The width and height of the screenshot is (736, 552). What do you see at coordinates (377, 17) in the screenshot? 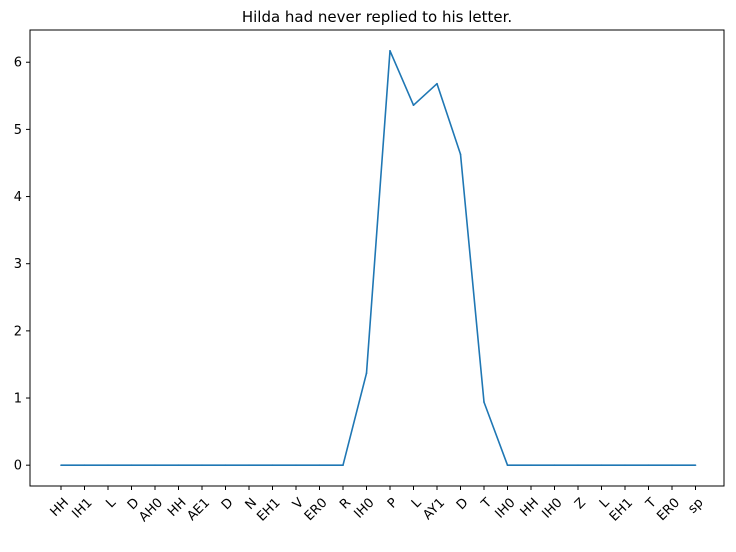
I see `chart-title: Hilda had never replied to his letter.` at bounding box center [377, 17].